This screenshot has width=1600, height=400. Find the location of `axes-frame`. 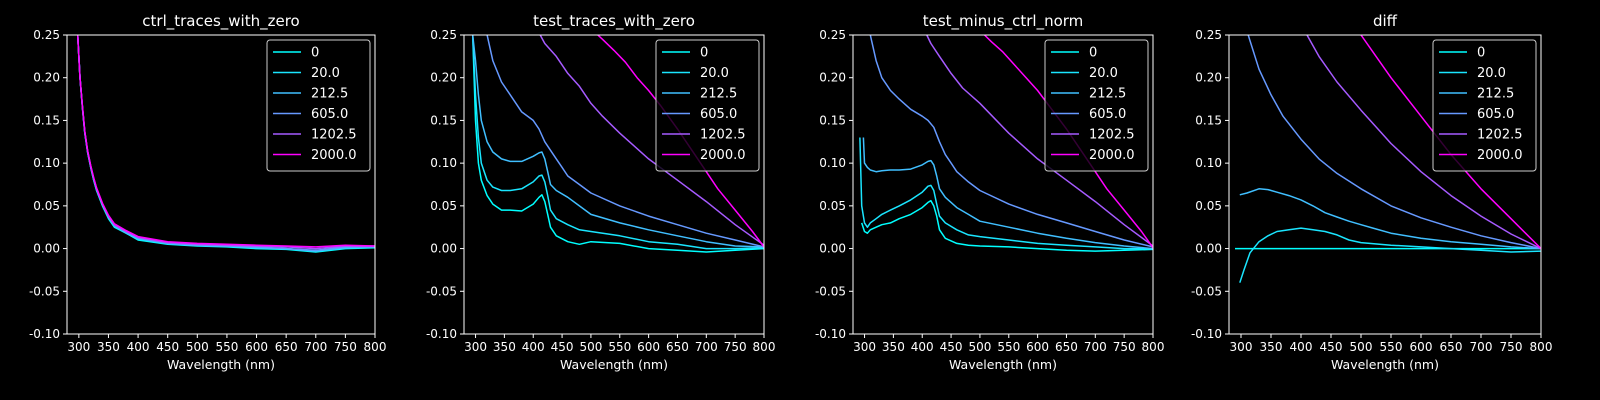

axes-frame is located at coordinates (221, 184).